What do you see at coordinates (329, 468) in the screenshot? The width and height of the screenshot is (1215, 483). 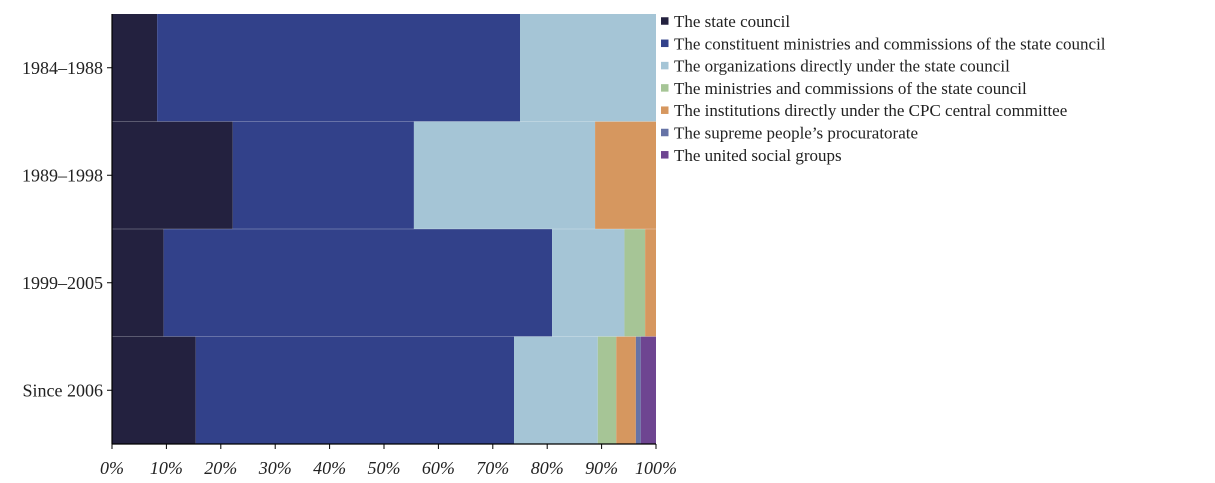 I see `x-tick-label-40: 40%` at bounding box center [329, 468].